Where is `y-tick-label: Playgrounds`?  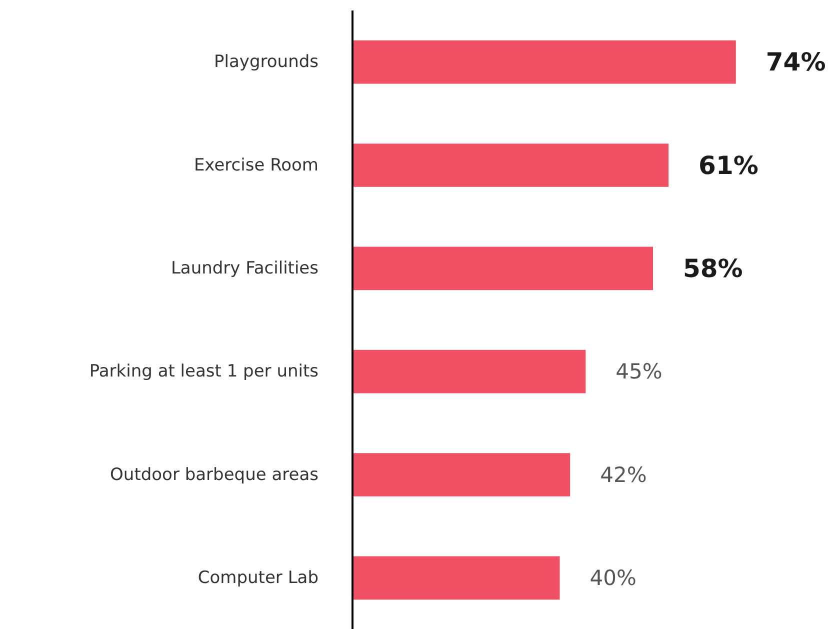 y-tick-label: Playgrounds is located at coordinates (266, 62).